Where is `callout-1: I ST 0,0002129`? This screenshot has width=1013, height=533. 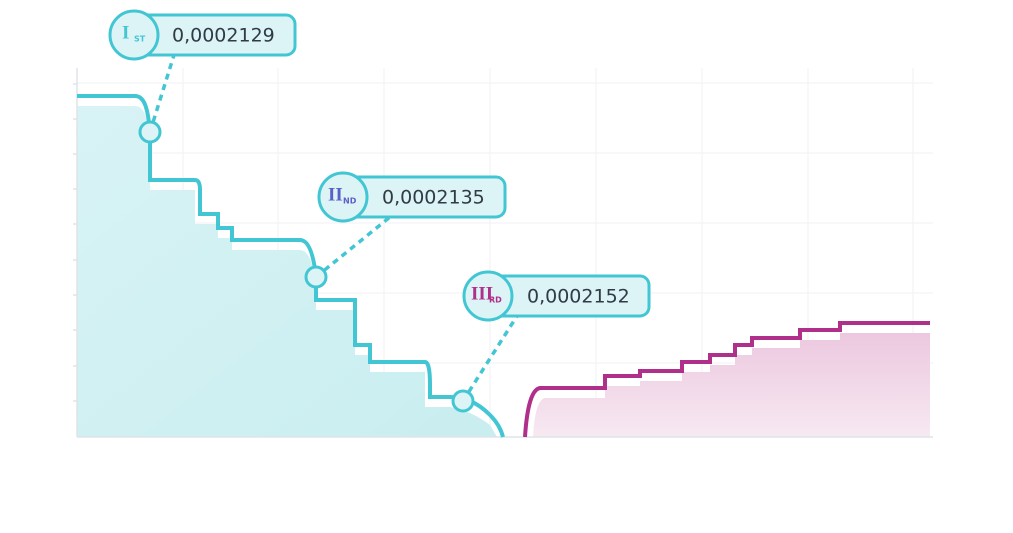 callout-1: I ST 0,0002129 is located at coordinates (202, 35).